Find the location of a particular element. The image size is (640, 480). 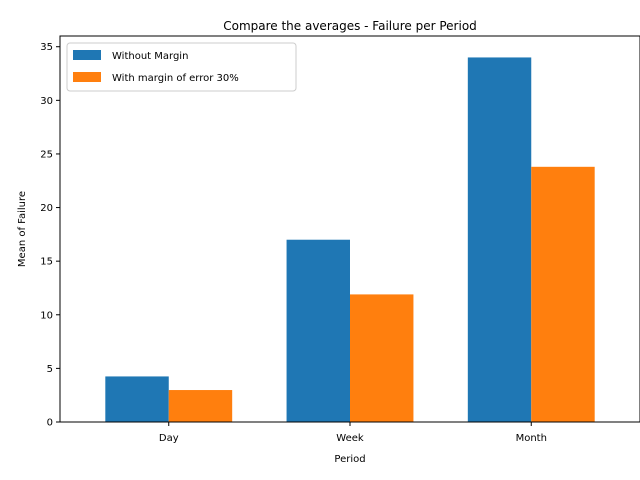

y-tick-label: 5 is located at coordinates (50, 369).